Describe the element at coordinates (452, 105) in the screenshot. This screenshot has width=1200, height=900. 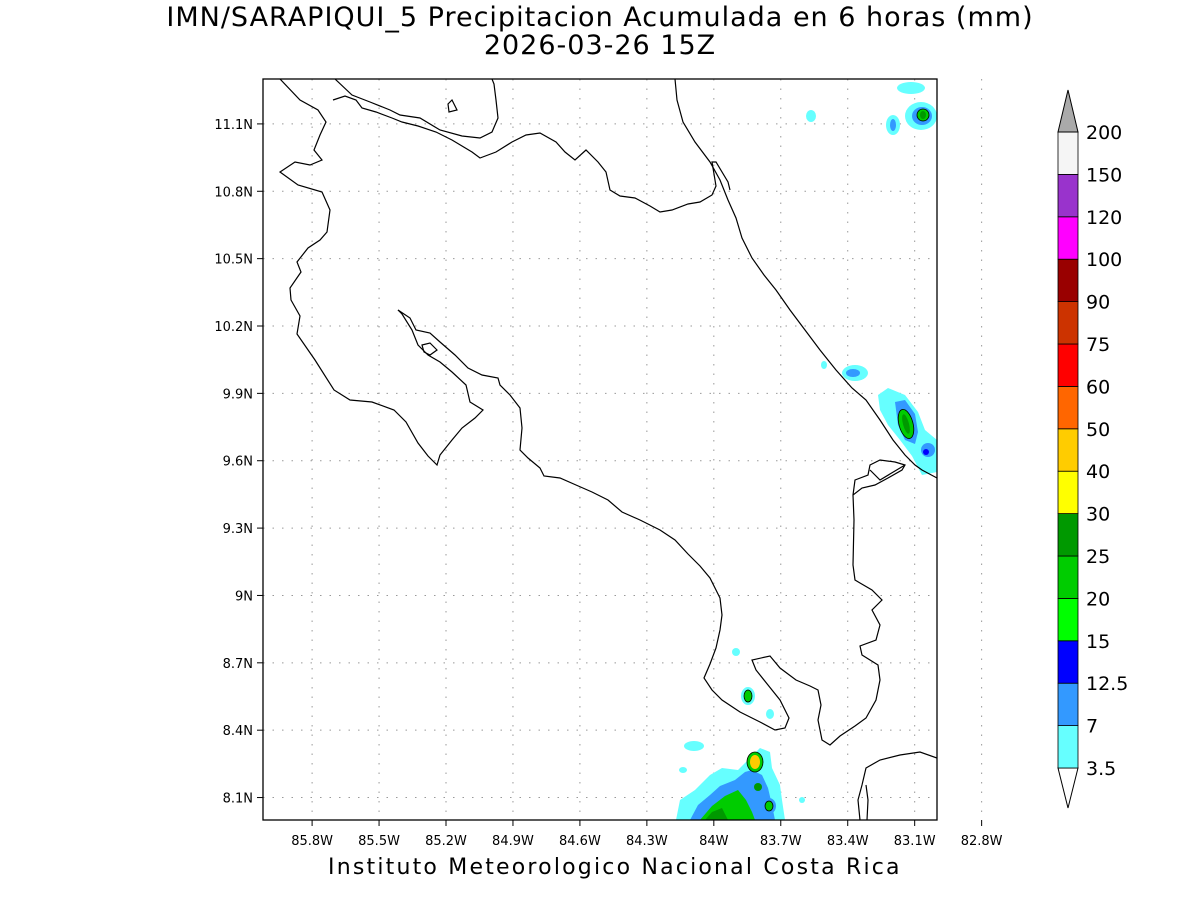
I see `small-island-north` at that location.